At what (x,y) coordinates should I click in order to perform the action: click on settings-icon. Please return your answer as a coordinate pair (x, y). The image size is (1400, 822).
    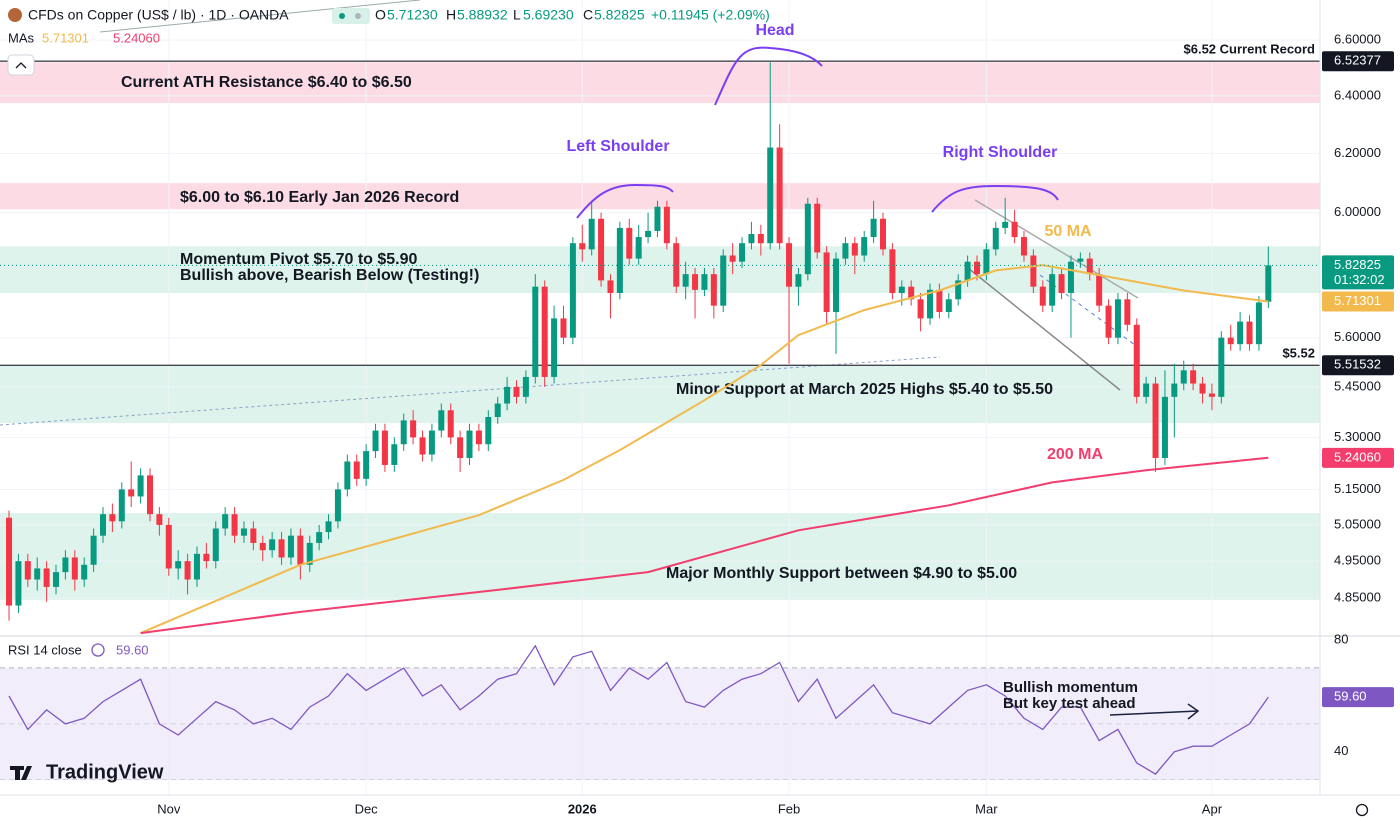
    Looking at the image, I should click on (1362, 810).